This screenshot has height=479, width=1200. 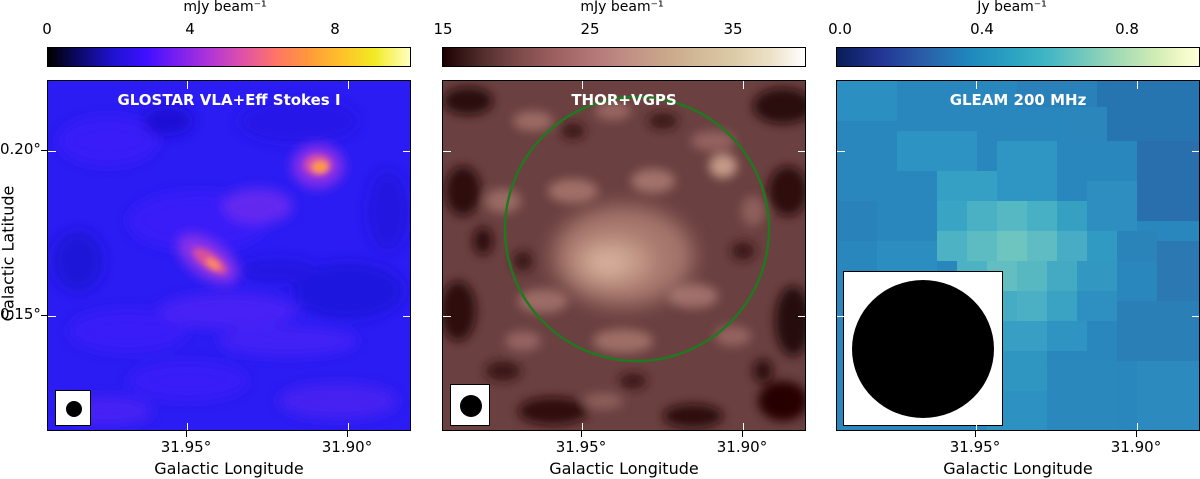 What do you see at coordinates (1127, 29) in the screenshot?
I see `colorbar-3-tick-08: 0.8` at bounding box center [1127, 29].